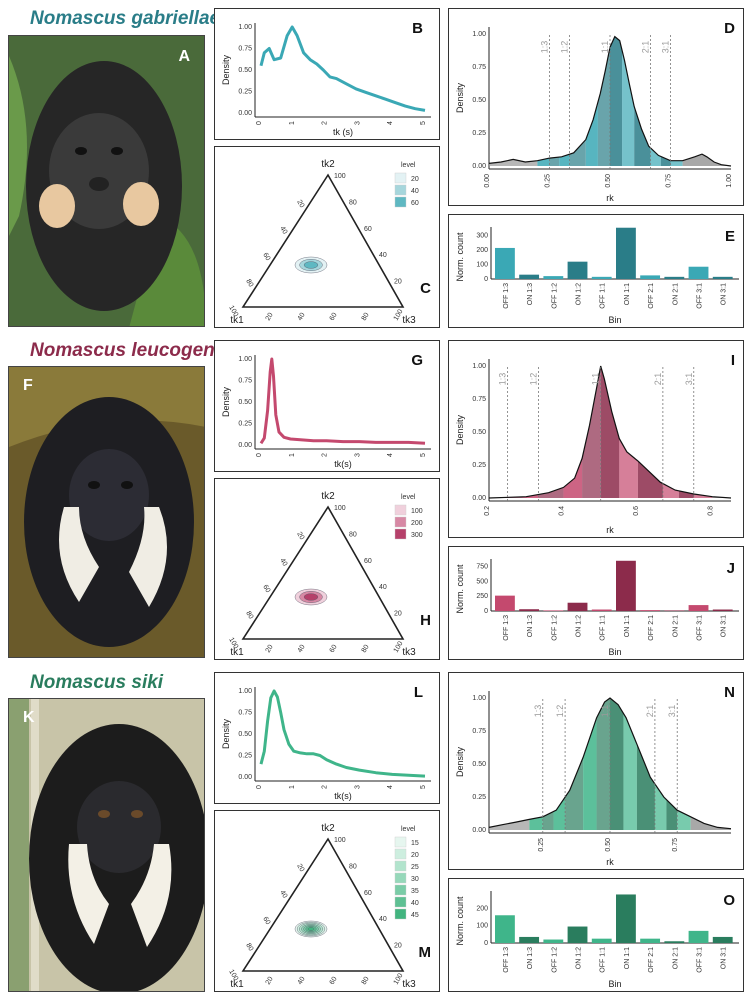 The height and width of the screenshot is (1001, 752). I want to click on density-panel-L: 0.00 0.25 0.50 0.75 1.00 0 1 2 3 4 5 tk(s) Density L, so click(327, 738).